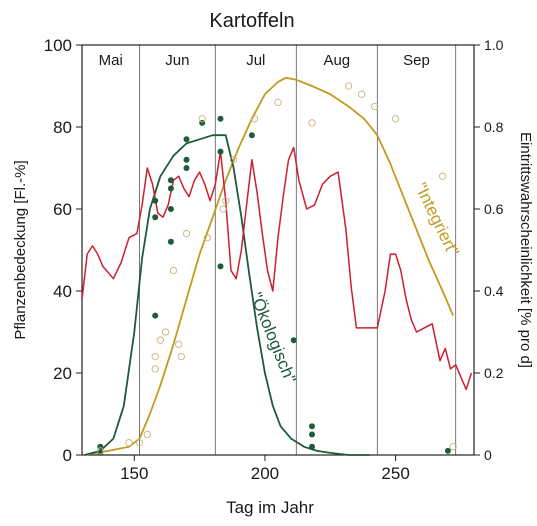 The image size is (537, 526). What do you see at coordinates (525, 250) in the screenshot?
I see `right-y-axis-label: Eintrittswahrscheinlichkeit [% pro d]` at bounding box center [525, 250].